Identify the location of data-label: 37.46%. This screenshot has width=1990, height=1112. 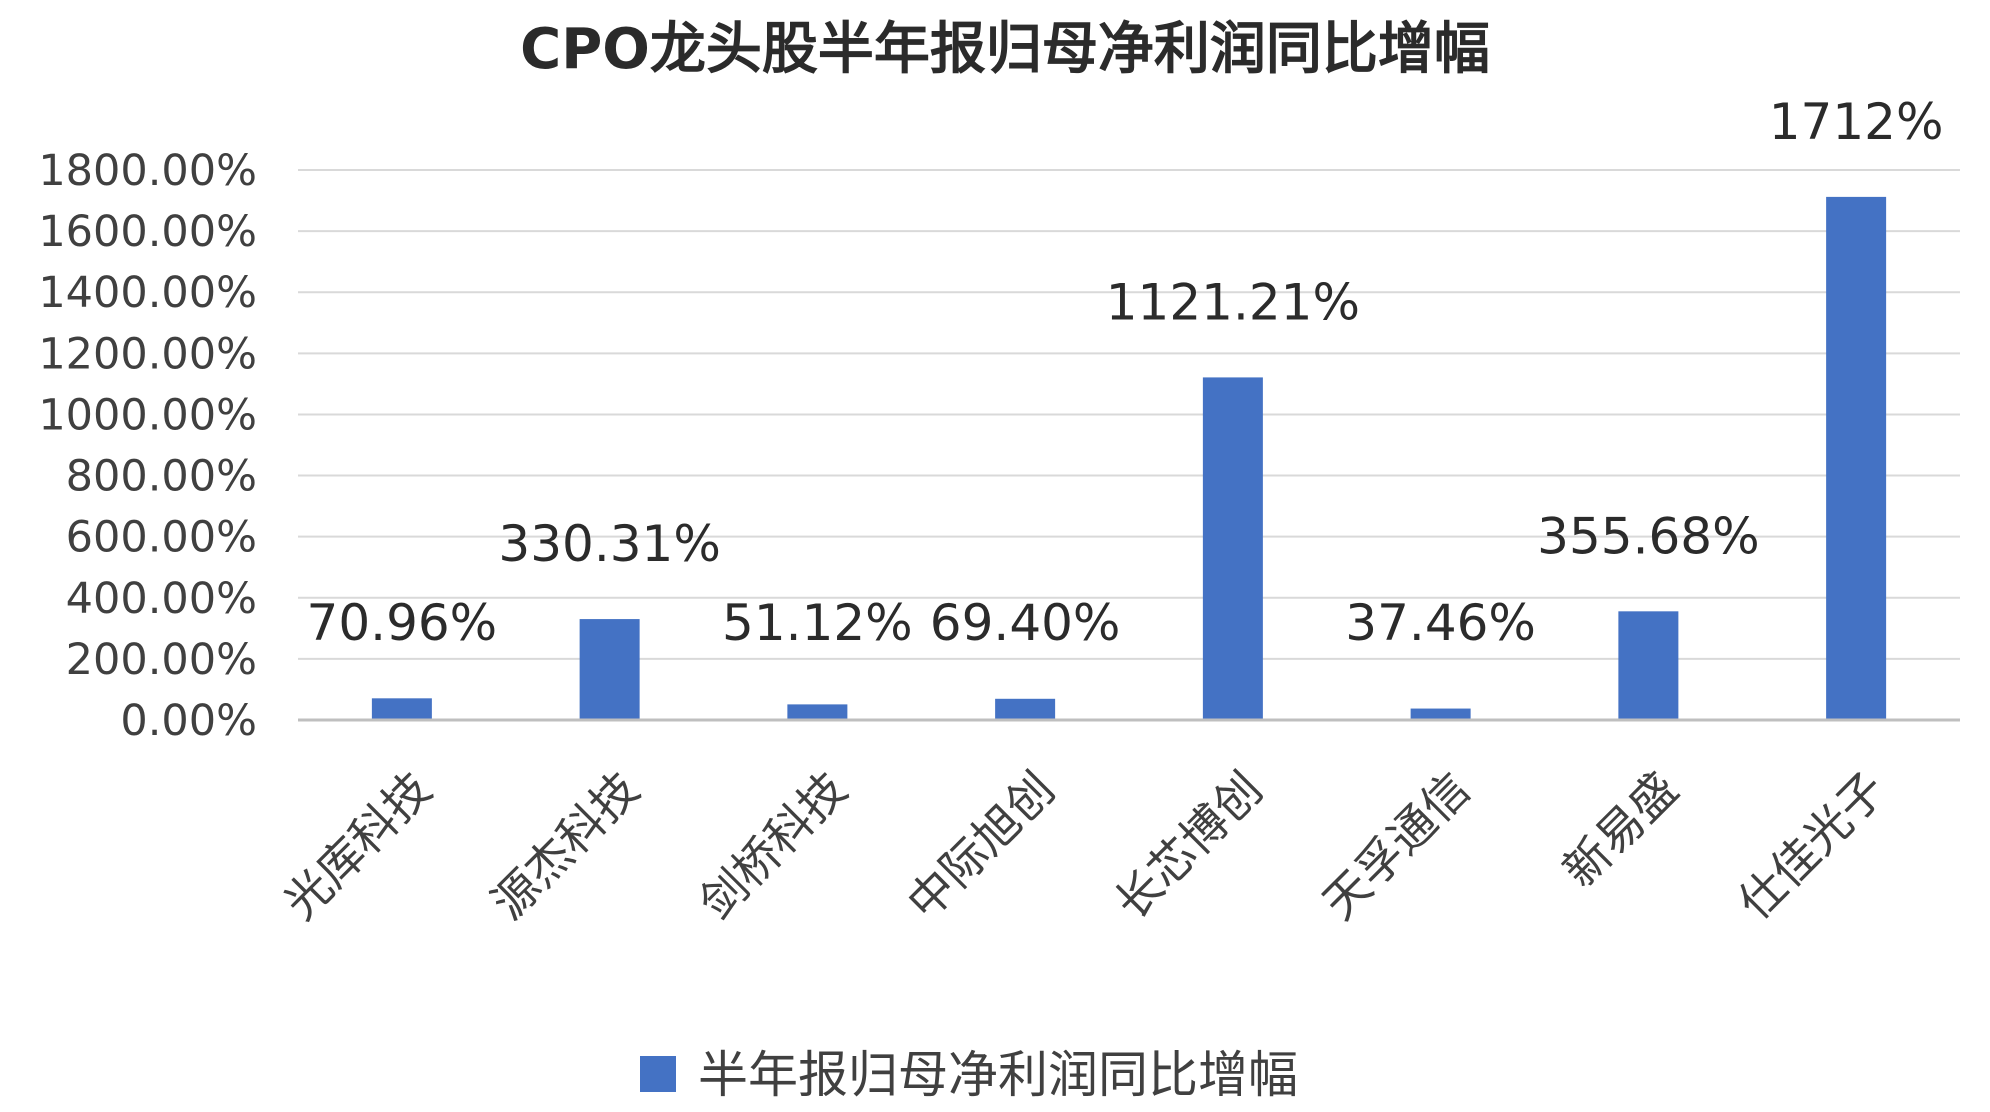
(1440, 623).